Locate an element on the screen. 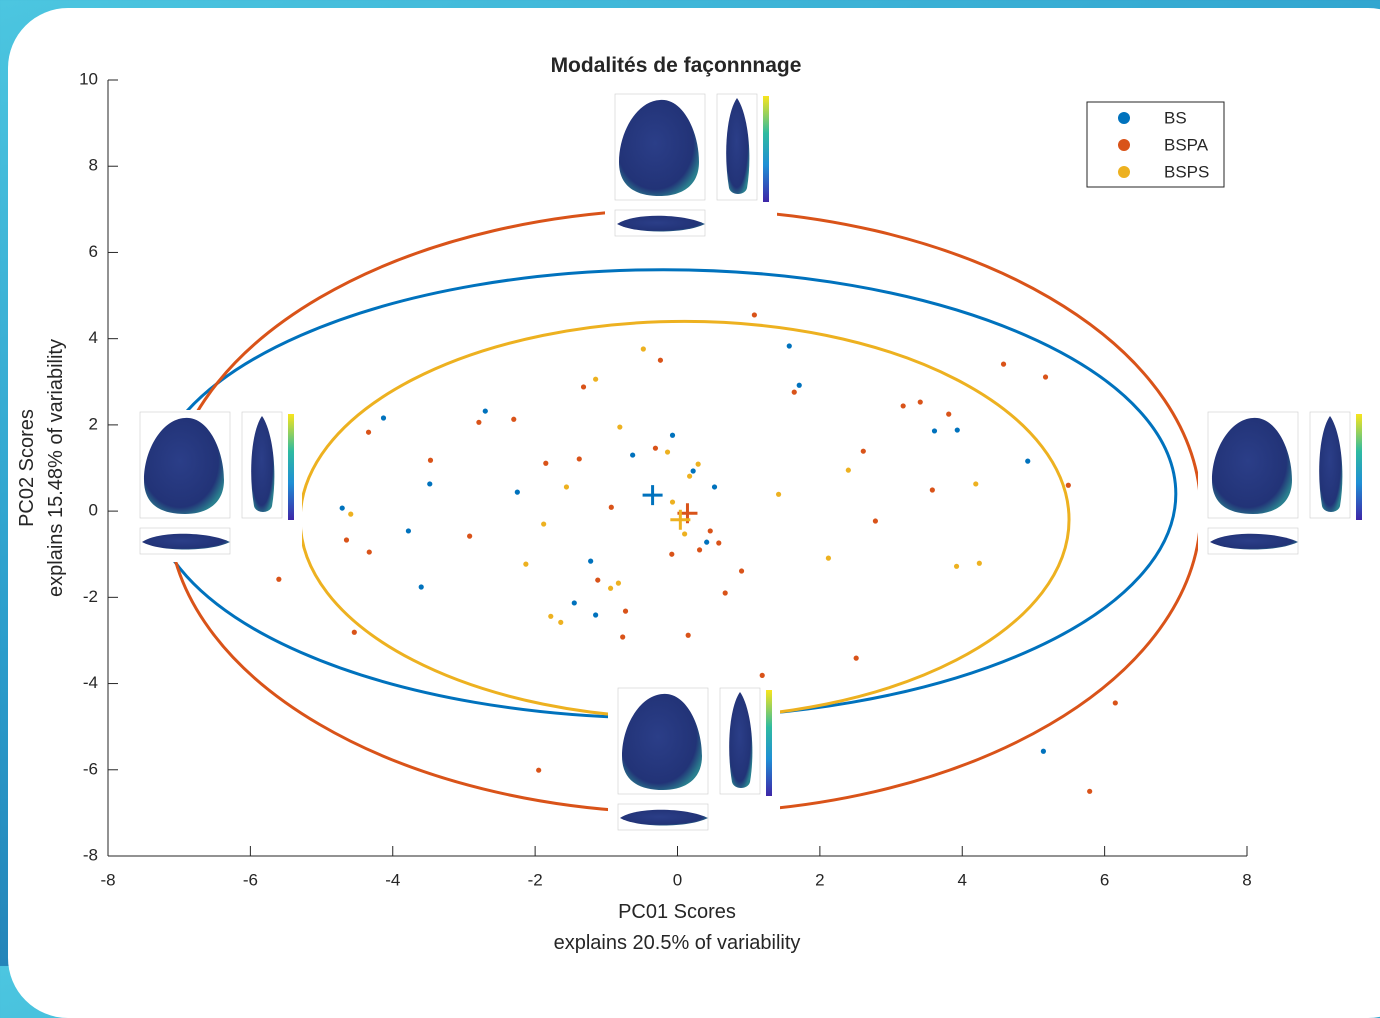 The width and height of the screenshot is (1380, 1018). y-axis-label: explains 15.48% of variability is located at coordinates (56, 468).